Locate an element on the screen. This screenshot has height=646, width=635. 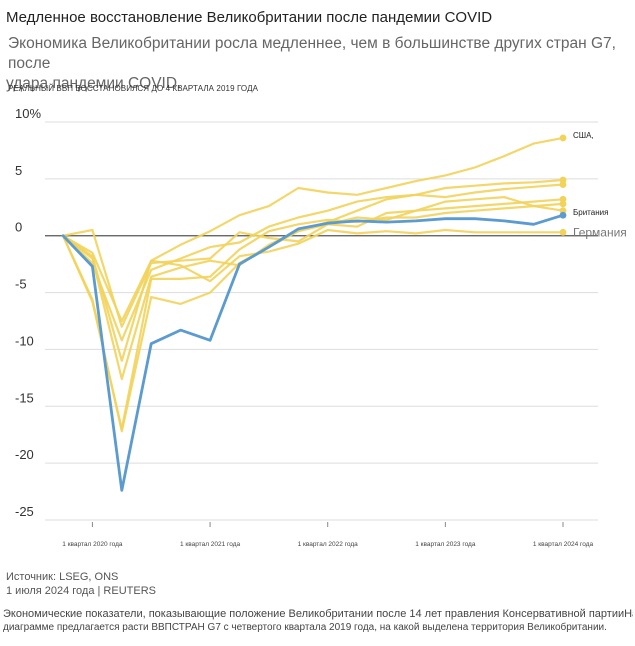
x-tick-label: 1 квартал 2020 года is located at coordinates (92, 544).